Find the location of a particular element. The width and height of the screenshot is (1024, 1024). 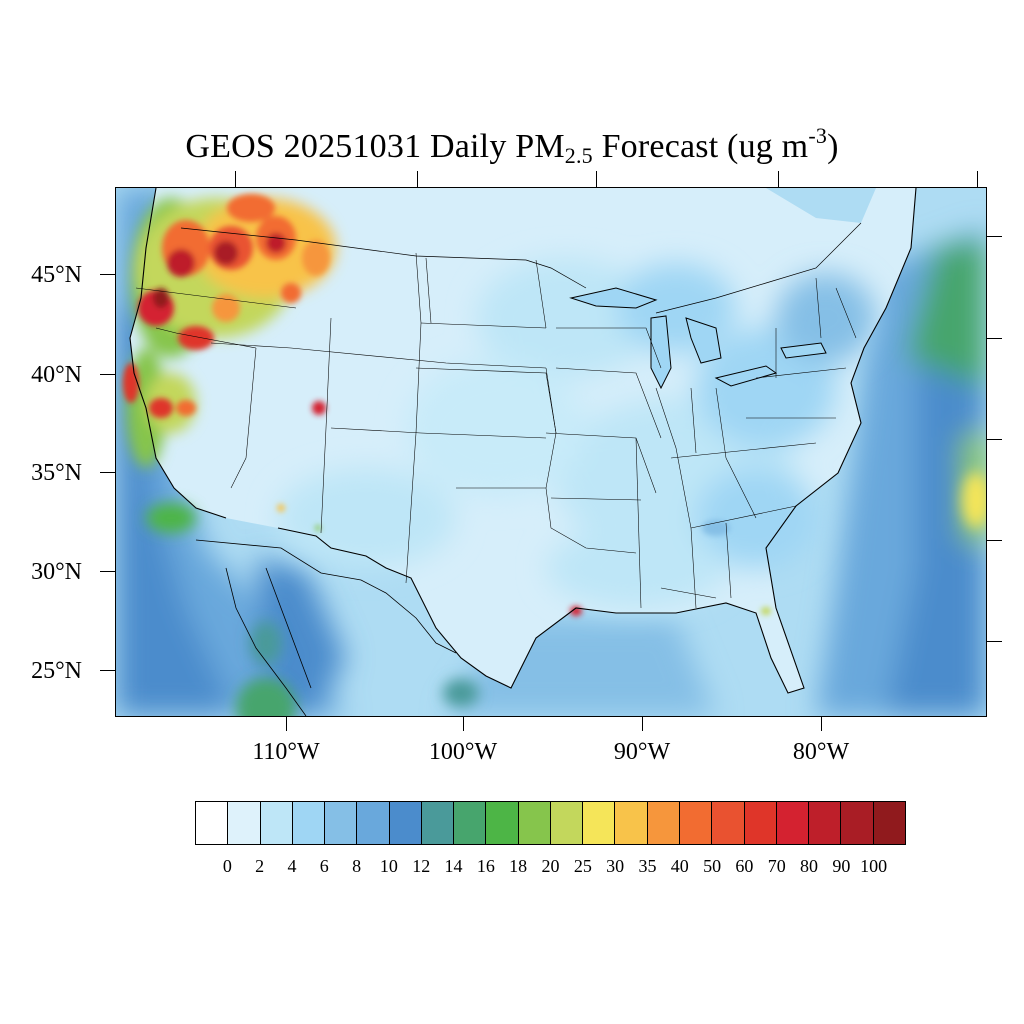

lat-label-45n: 45°N is located at coordinates (56, 275).